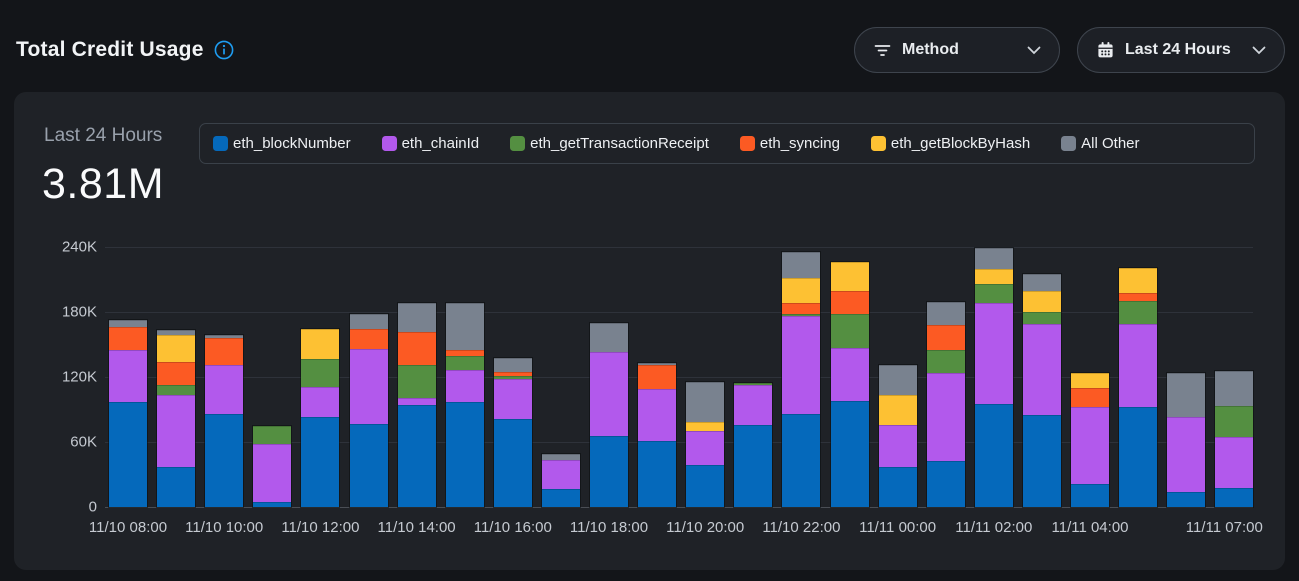 The height and width of the screenshot is (581, 1299). I want to click on legend-item: eth_blockNumber, so click(282, 143).